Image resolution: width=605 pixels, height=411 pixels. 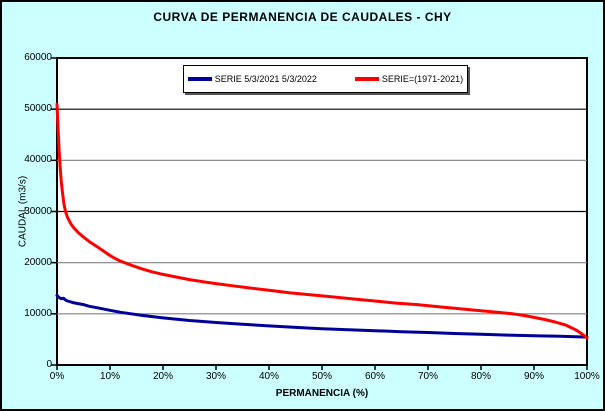 I want to click on y-tick-label: 30000, so click(x=38, y=211).